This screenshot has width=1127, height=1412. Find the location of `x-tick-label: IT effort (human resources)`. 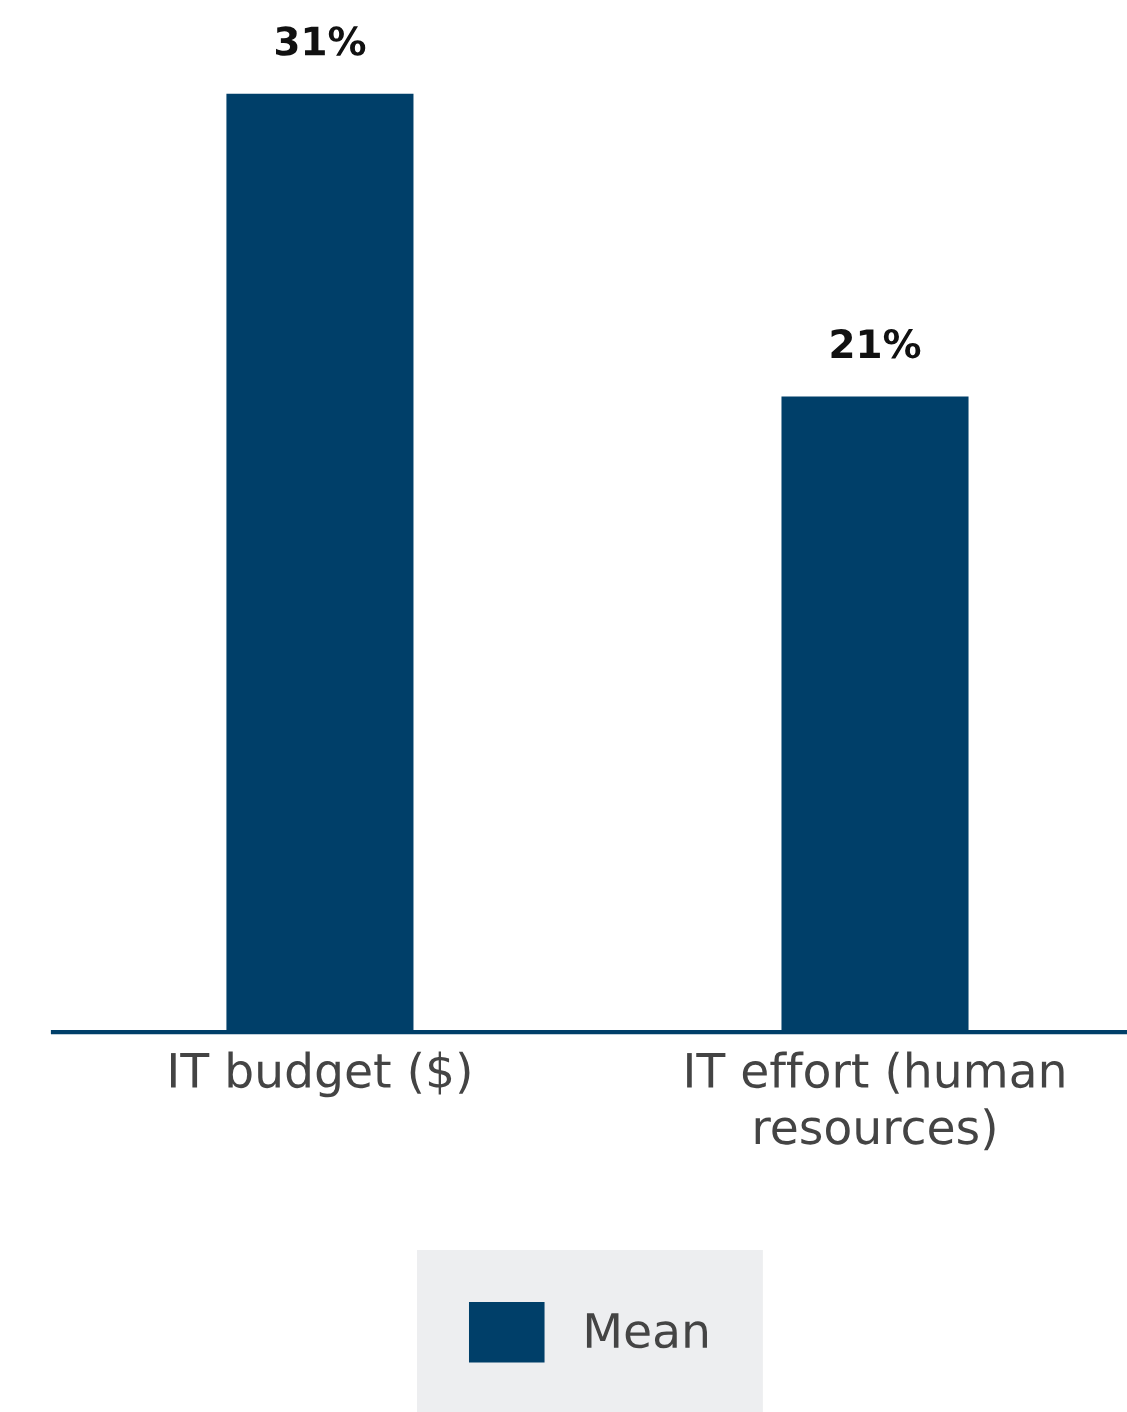

x-tick-label: IT effort (human resources) is located at coordinates (875, 1101).